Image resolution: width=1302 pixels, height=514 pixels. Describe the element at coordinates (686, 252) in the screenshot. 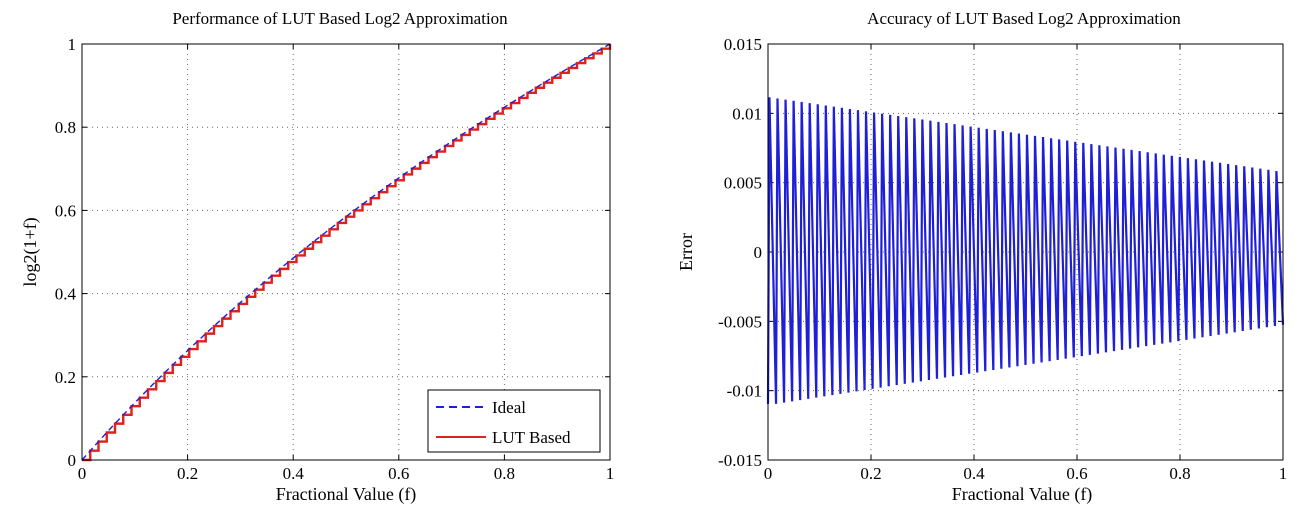

I see `y-axis-label: Error` at that location.